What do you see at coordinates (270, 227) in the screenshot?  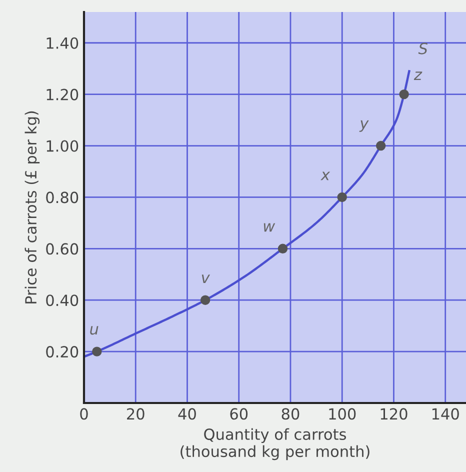 I see `annotation: w` at bounding box center [270, 227].